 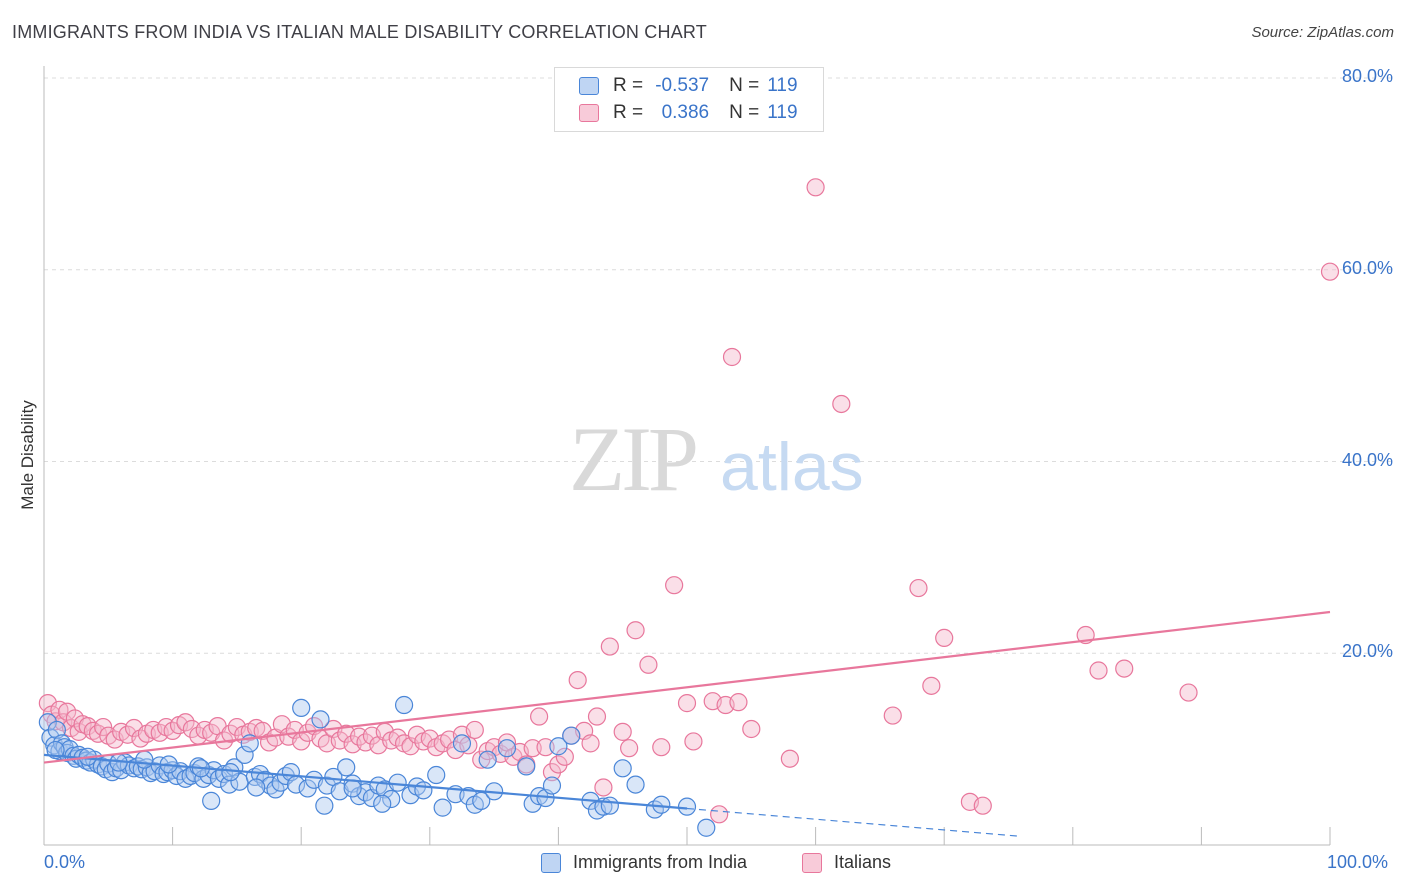 What do you see at coordinates (660, 862) in the screenshot?
I see `bottom-legend-label-india: Immigrants from India` at bounding box center [660, 862].